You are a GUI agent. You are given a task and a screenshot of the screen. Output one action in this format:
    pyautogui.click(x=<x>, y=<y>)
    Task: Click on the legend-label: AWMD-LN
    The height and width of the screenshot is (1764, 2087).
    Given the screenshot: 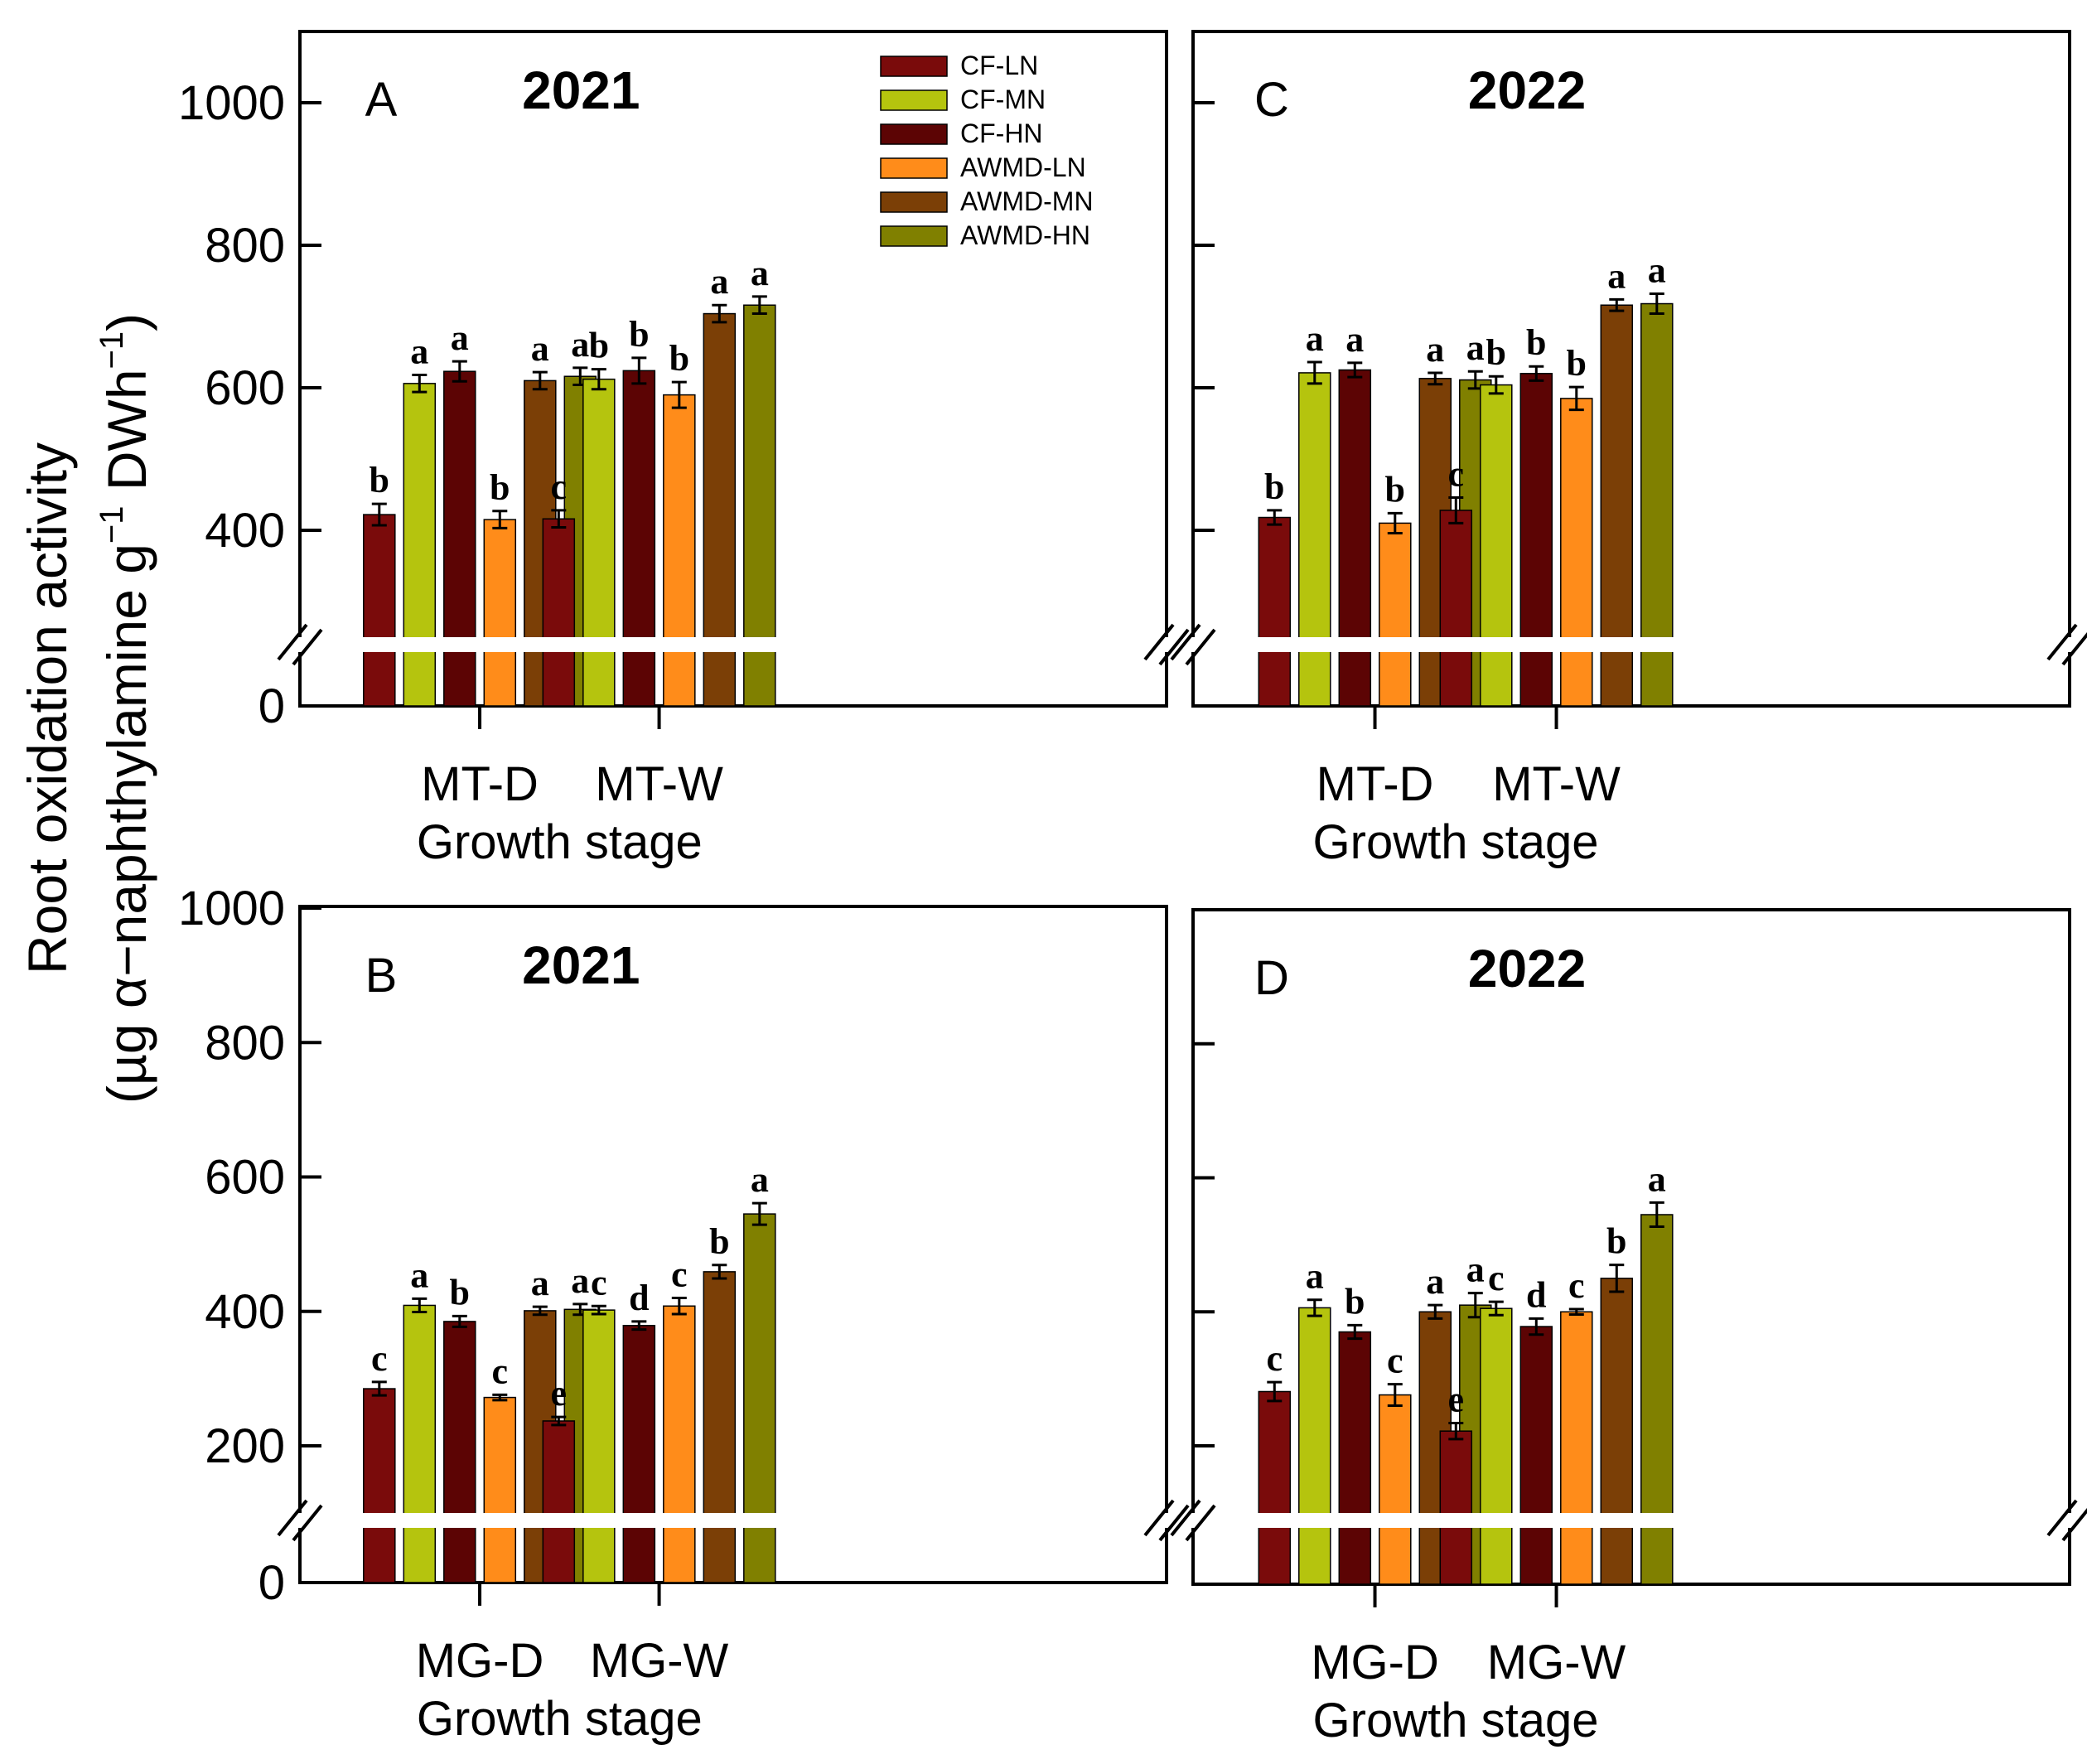 What is the action you would take?
    pyautogui.click(x=1023, y=167)
    